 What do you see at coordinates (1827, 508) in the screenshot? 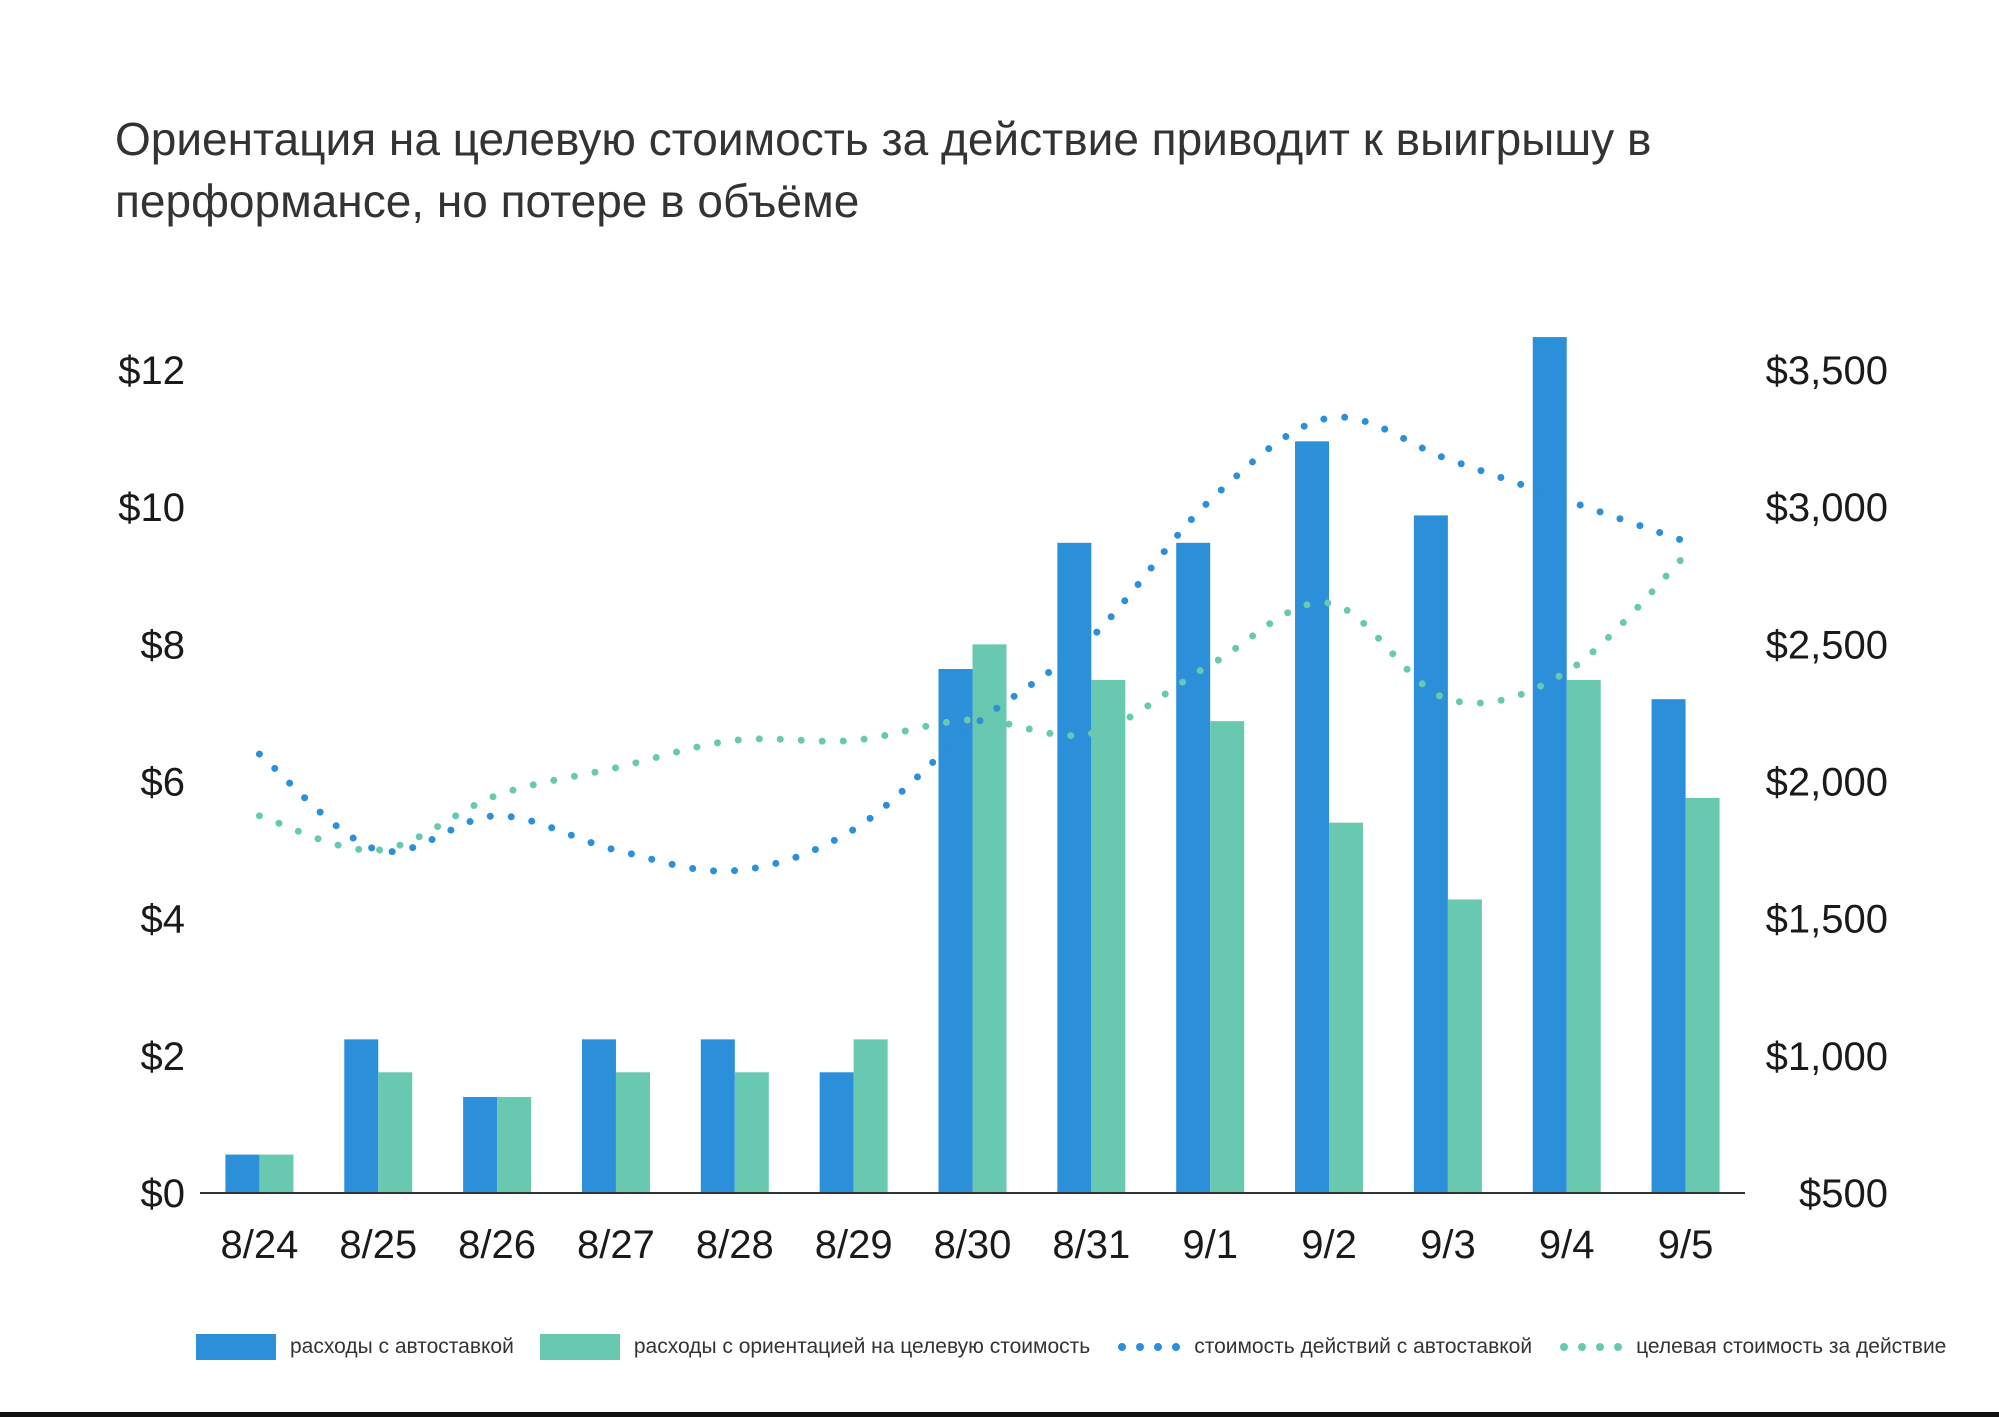
I see `y-right-tick-label: $3,000` at bounding box center [1827, 508].